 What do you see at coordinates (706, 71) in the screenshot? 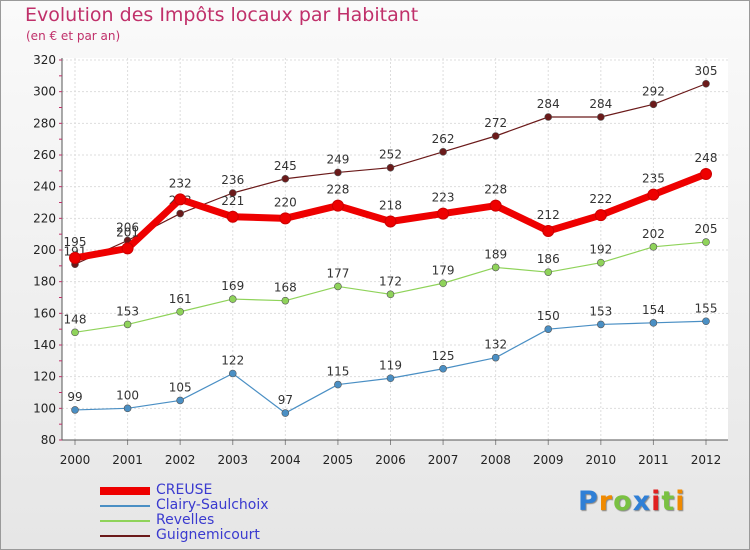
I see `data-label-guignemicourt: 305` at bounding box center [706, 71].